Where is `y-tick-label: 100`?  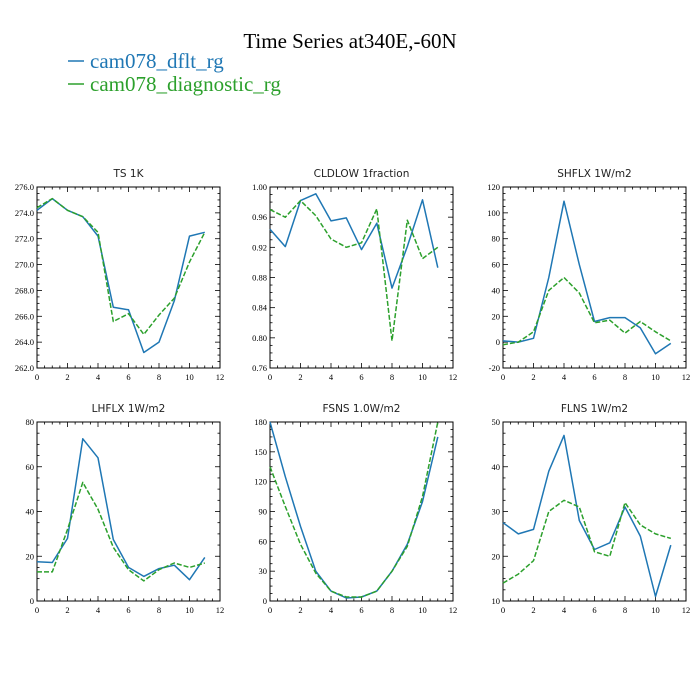 y-tick-label: 100 is located at coordinates (493, 213).